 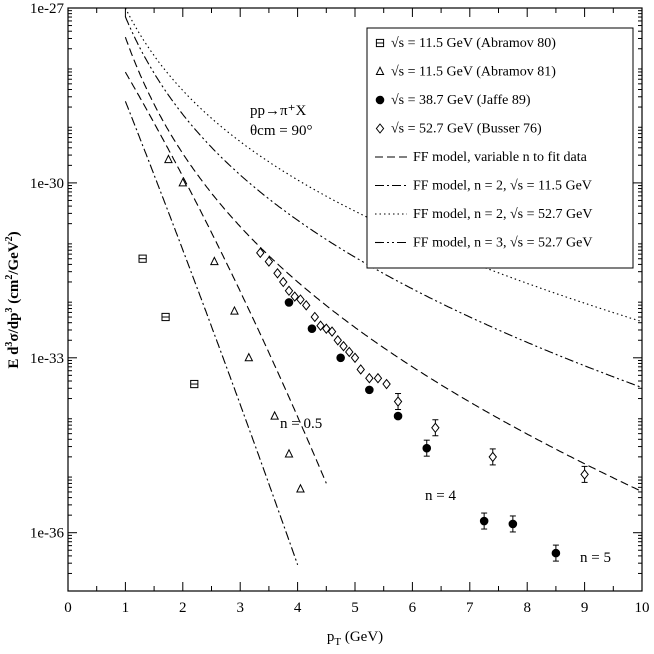 I want to click on legend-marker-square, so click(x=380, y=43).